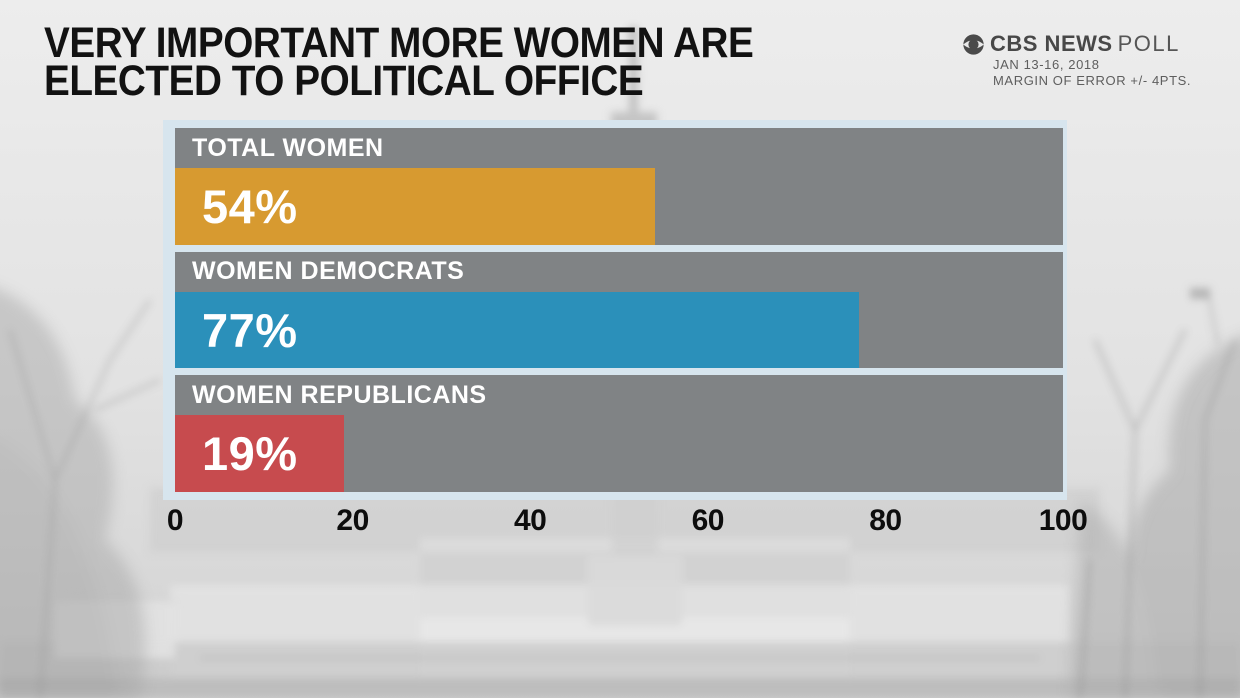 The image size is (1240, 698). What do you see at coordinates (250, 454) in the screenshot?
I see `bar-value-label: 19%` at bounding box center [250, 454].